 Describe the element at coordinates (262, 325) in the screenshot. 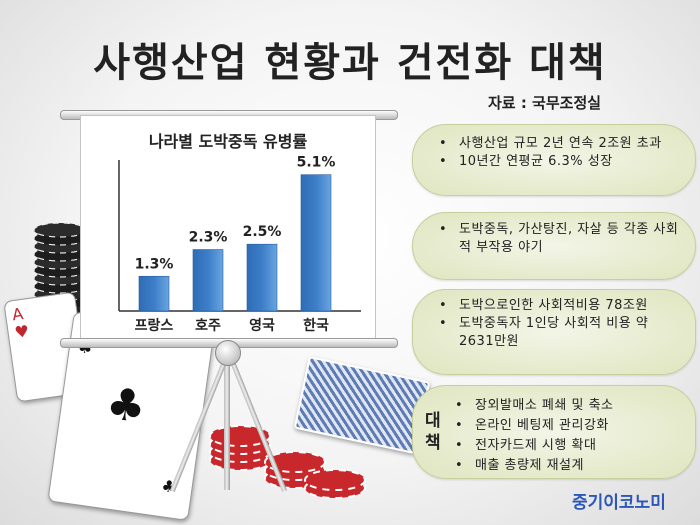

I see `category-label-3: 영국` at that location.